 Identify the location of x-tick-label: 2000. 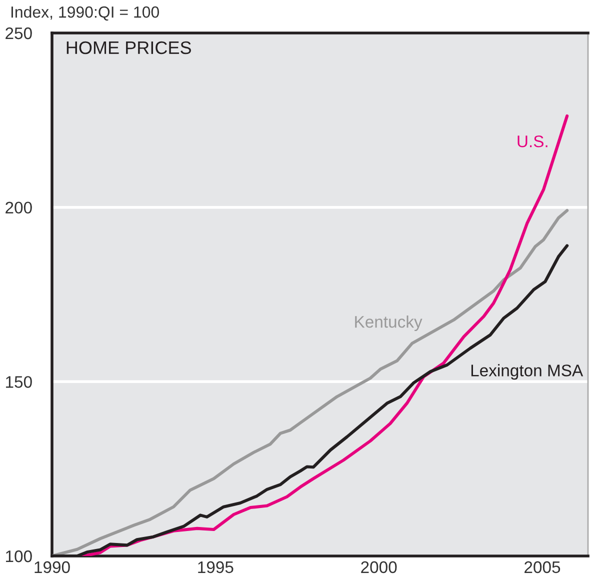
(379, 567).